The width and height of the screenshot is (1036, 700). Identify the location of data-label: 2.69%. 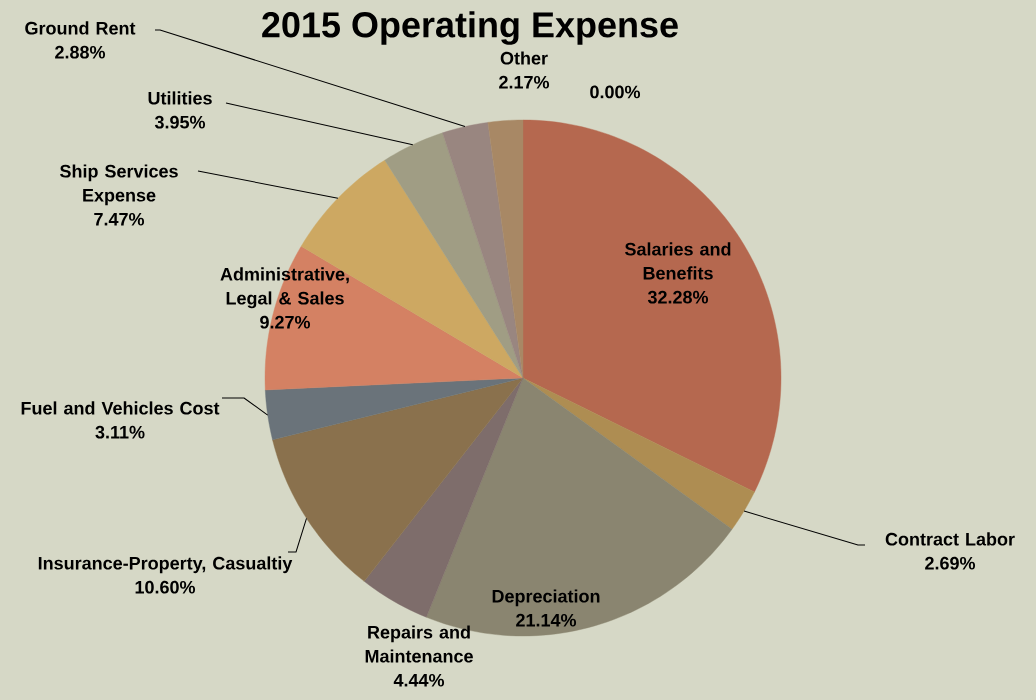
(950, 563).